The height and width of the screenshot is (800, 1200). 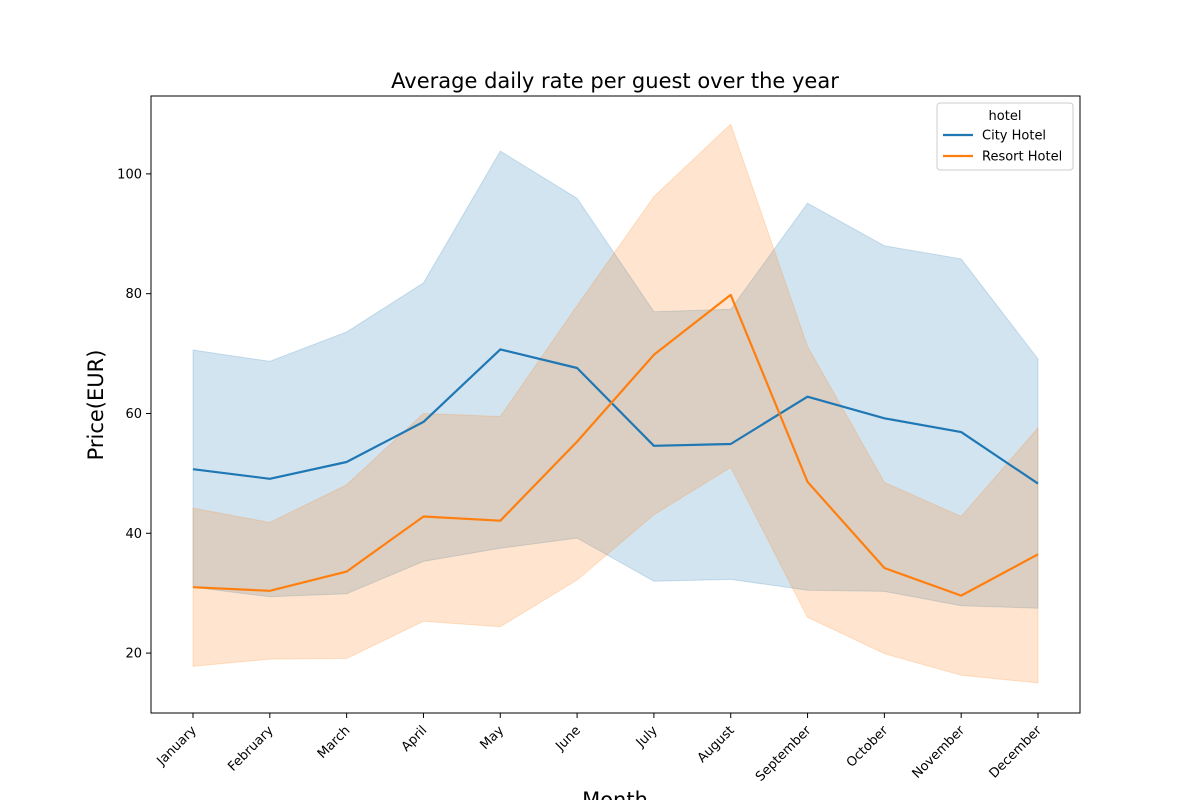 I want to click on city-hotel-line, so click(x=615, y=416).